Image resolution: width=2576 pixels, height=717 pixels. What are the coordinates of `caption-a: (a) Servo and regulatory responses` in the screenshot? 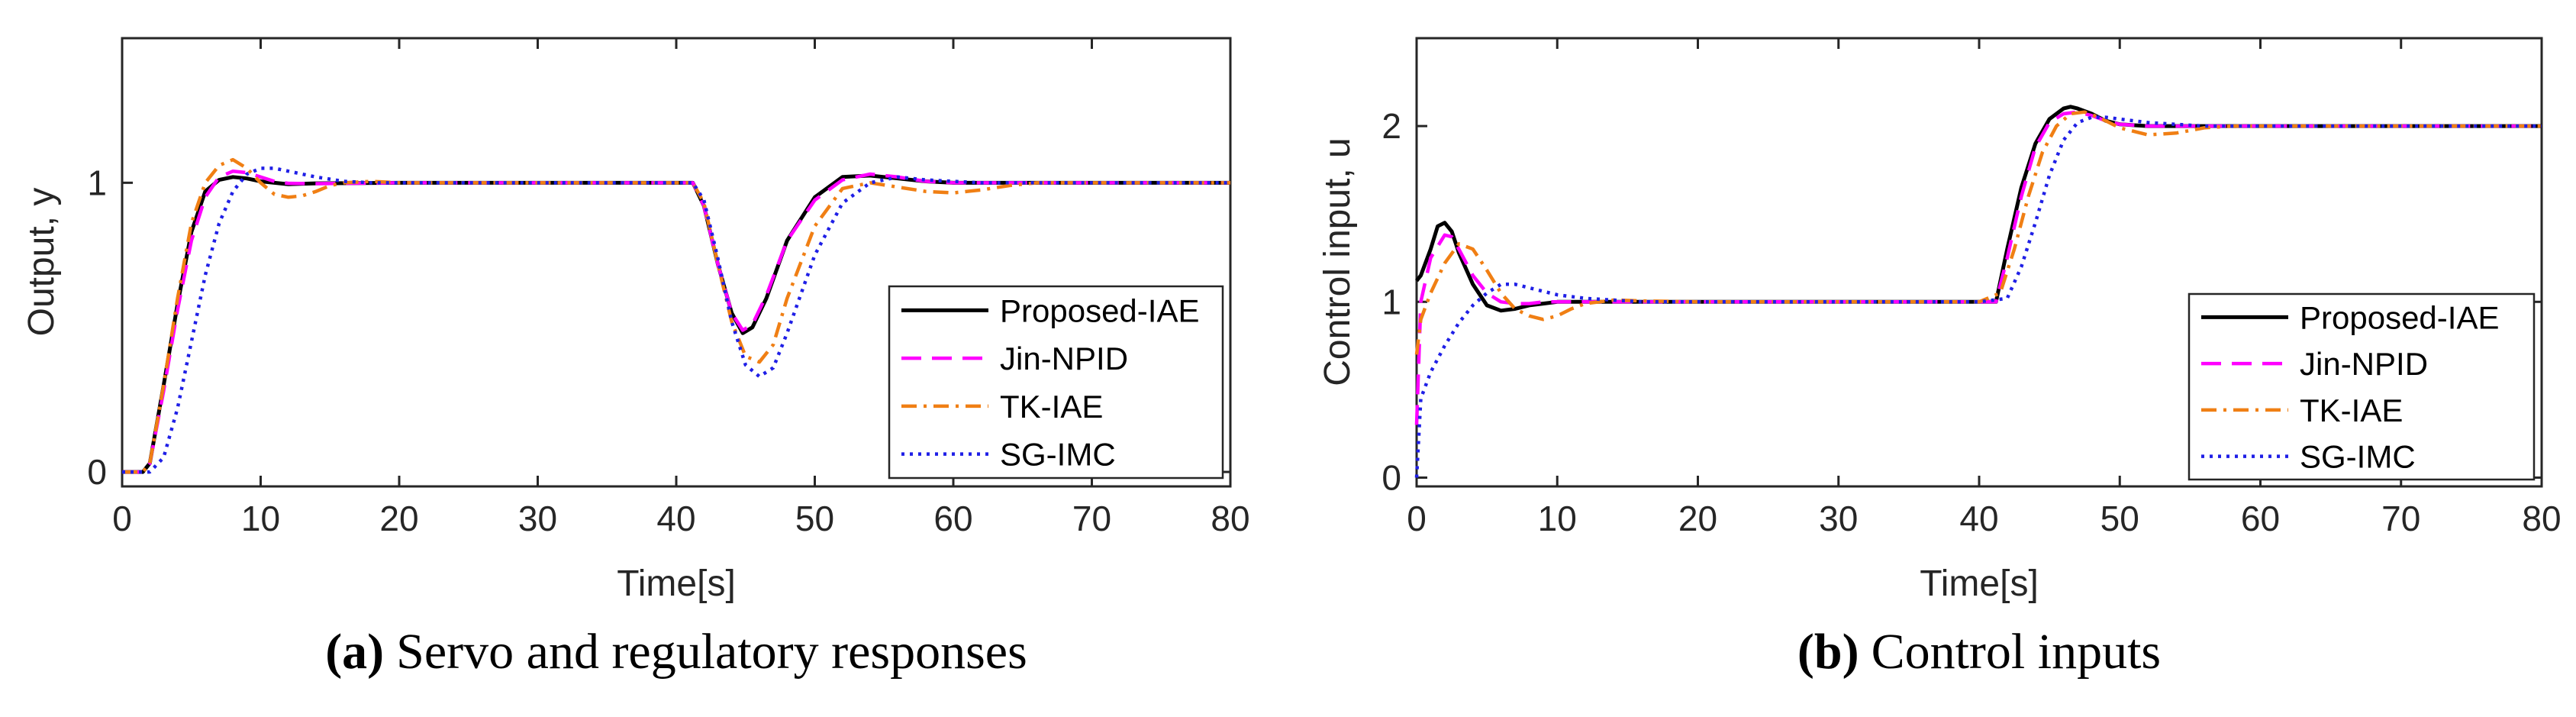 It's located at (676, 652).